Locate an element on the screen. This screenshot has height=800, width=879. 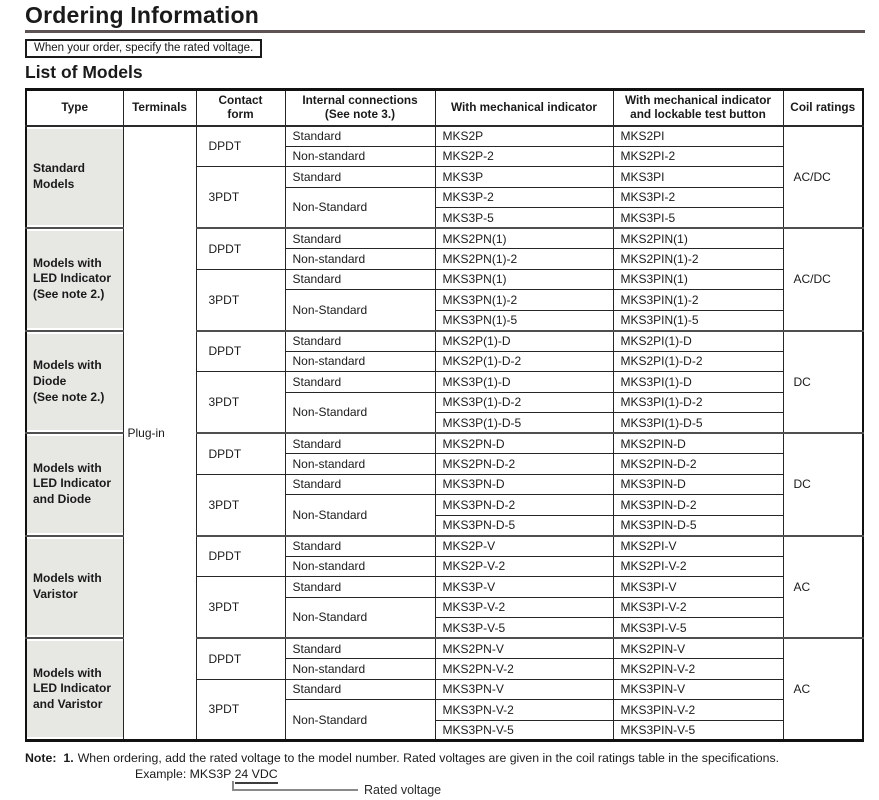
model-lockable-test-button-cell: MKS2PI(1)-D-2 is located at coordinates (698, 361).